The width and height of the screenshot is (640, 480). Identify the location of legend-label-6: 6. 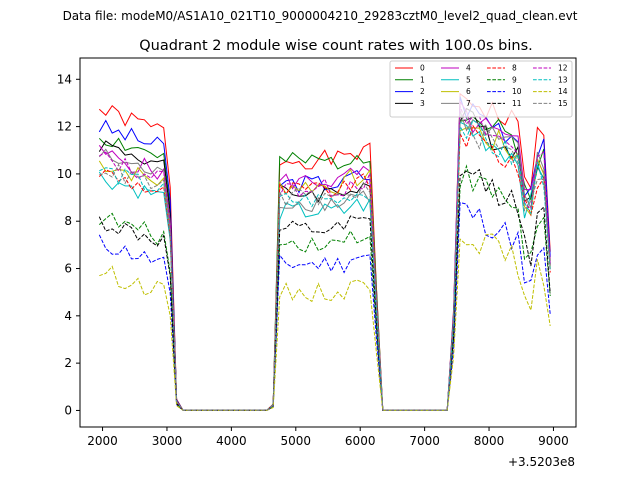
(468, 91).